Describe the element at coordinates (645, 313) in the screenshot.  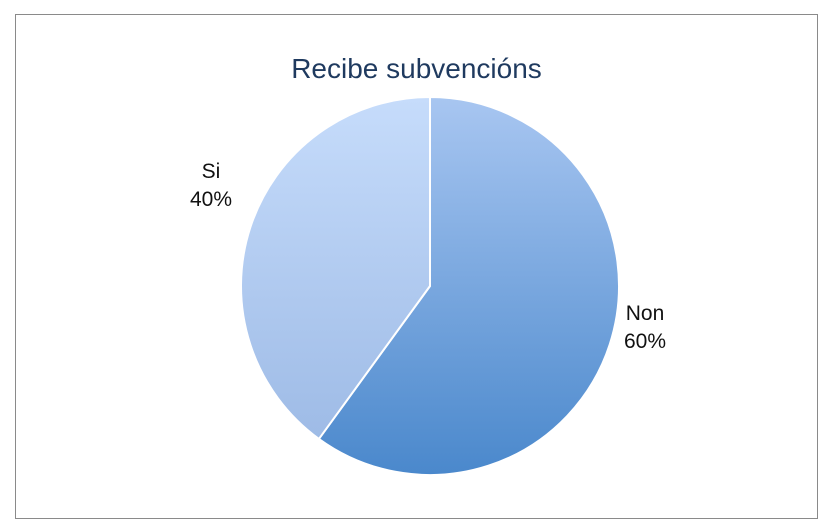
I see `data-label-non-category: Non` at that location.